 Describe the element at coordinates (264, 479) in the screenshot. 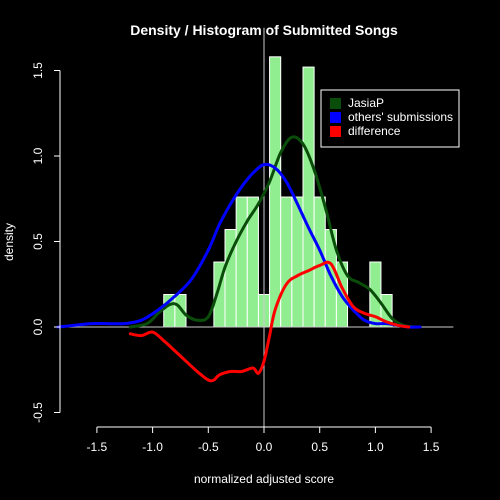

I see `x-axis-label: normalized adjusted score` at that location.